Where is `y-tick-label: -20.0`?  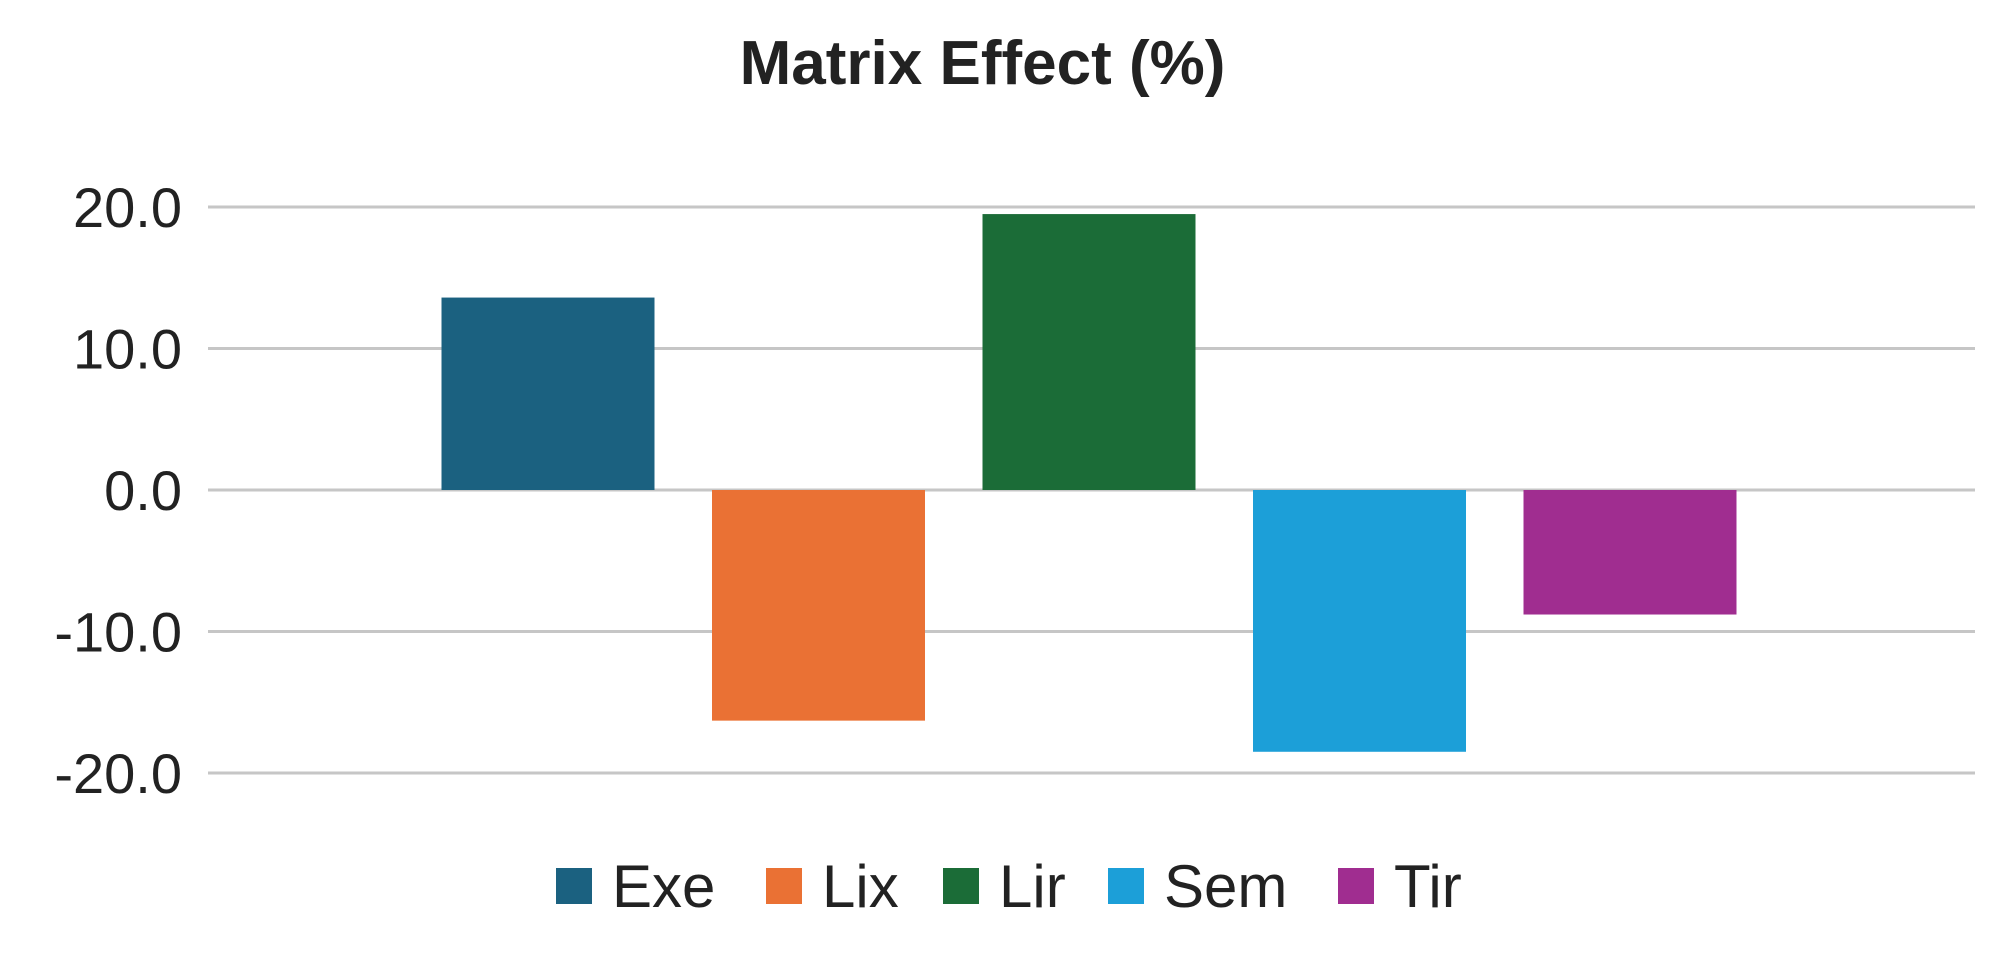
y-tick-label: -20.0 is located at coordinates (118, 773).